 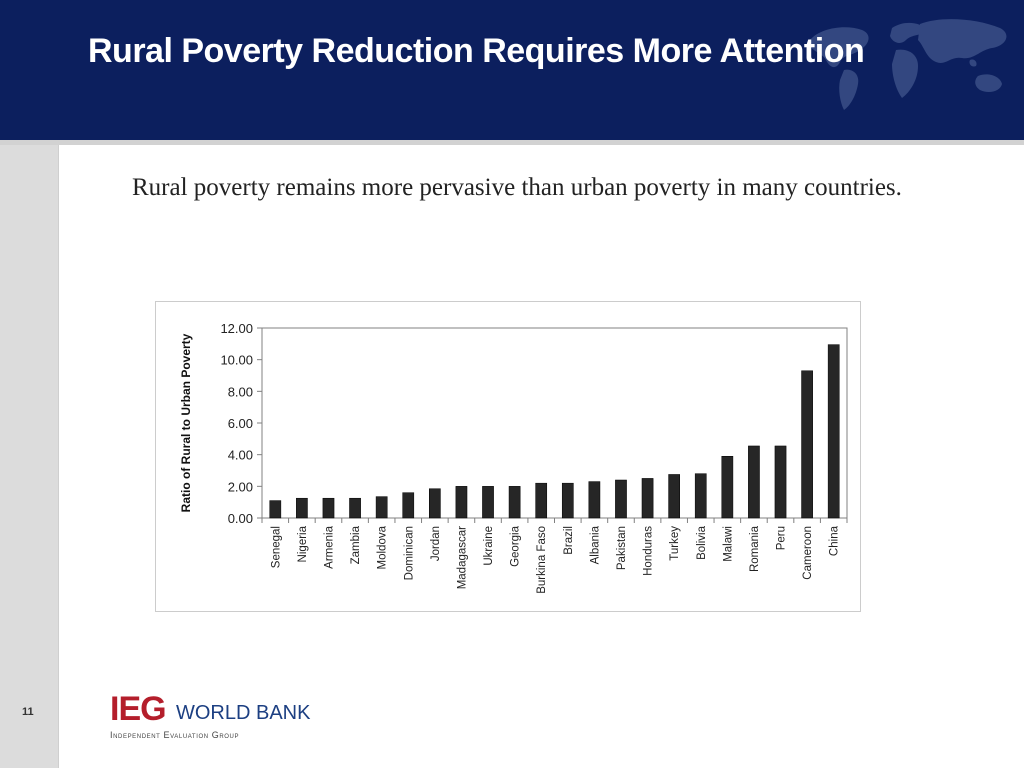 I want to click on bar-ukraine, so click(x=488, y=502).